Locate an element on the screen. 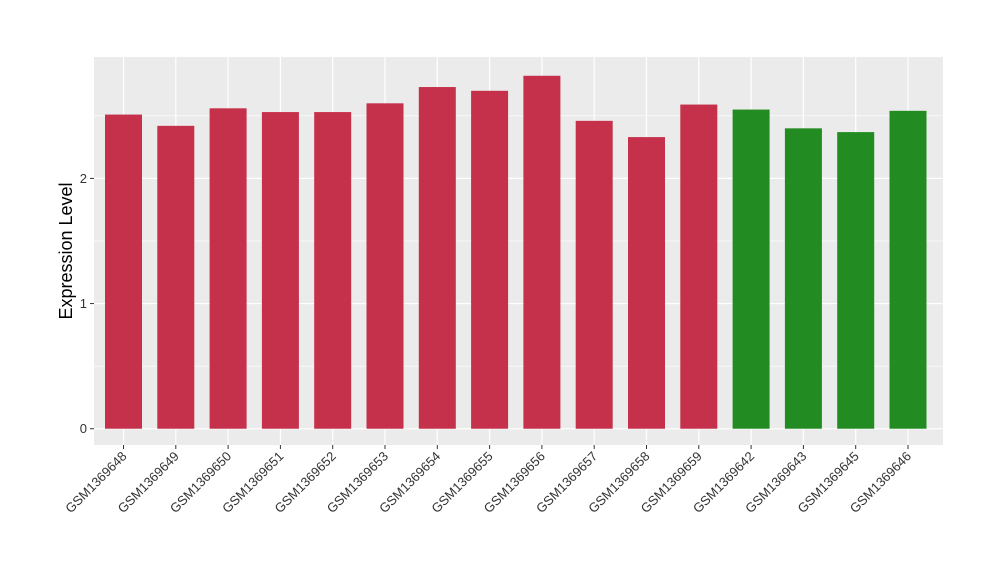 This screenshot has height=580, width=1000. bar-GSM1369643 is located at coordinates (803, 278).